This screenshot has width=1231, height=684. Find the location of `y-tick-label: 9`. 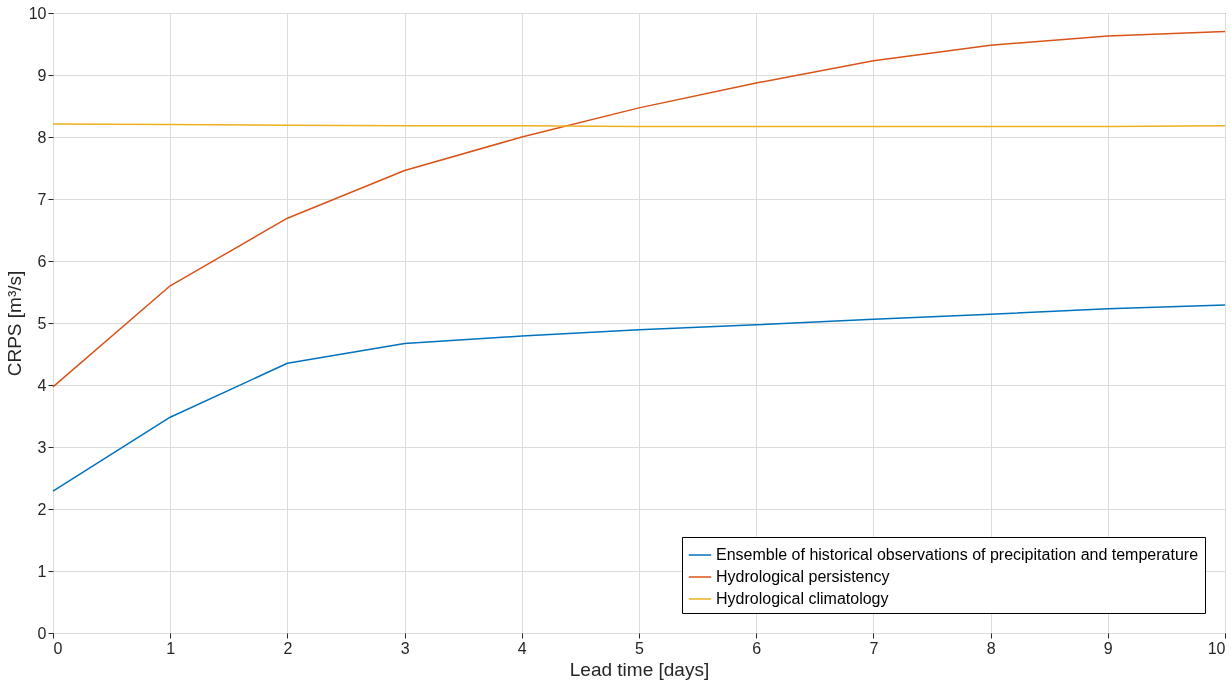

y-tick-label: 9 is located at coordinates (42, 75).